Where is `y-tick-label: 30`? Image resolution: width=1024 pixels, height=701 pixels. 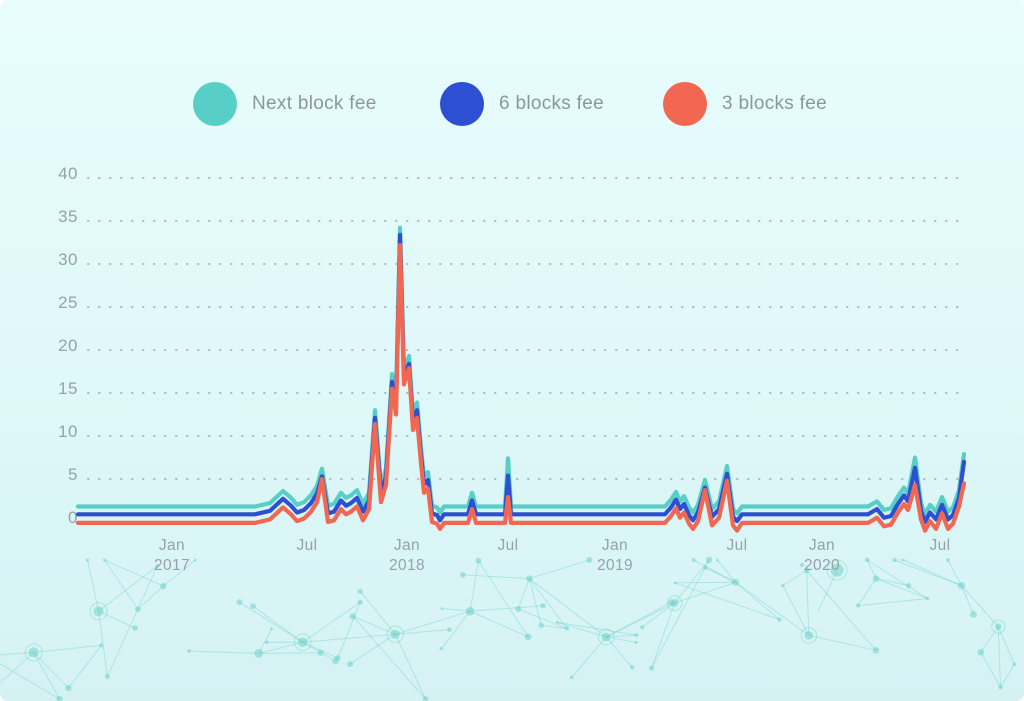
y-tick-label: 30 is located at coordinates (68, 259).